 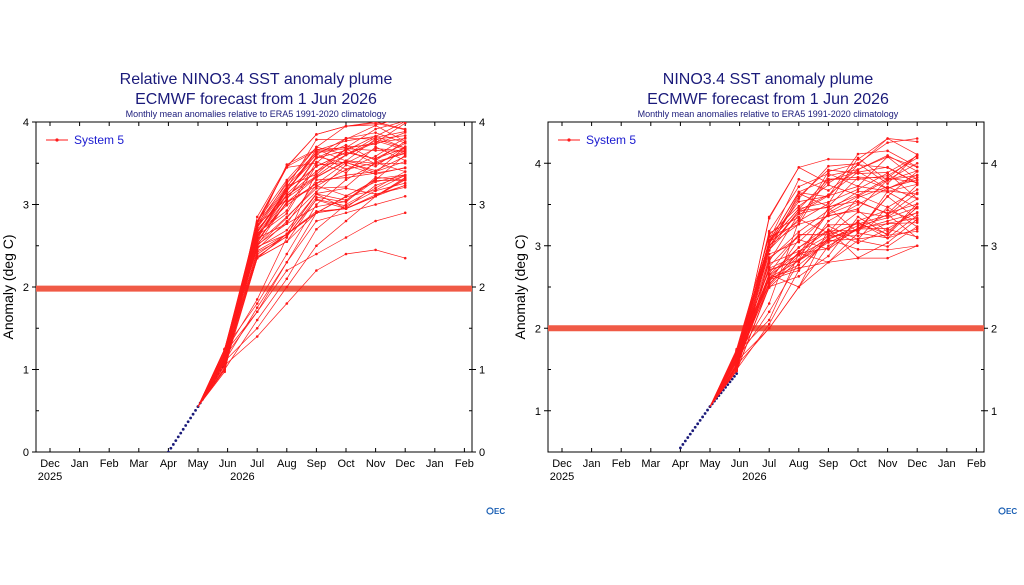 I want to click on x-tick-label: Apr, so click(x=680, y=464).